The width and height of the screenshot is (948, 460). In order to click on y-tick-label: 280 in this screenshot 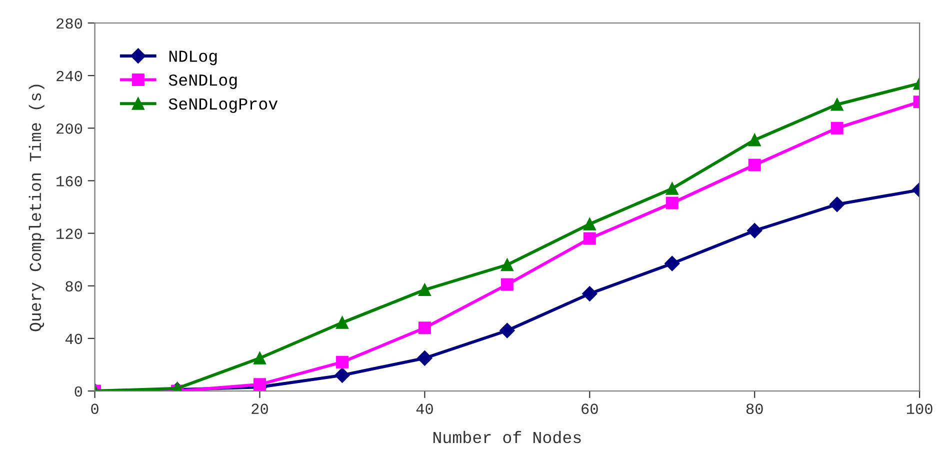, I will do `click(69, 23)`.